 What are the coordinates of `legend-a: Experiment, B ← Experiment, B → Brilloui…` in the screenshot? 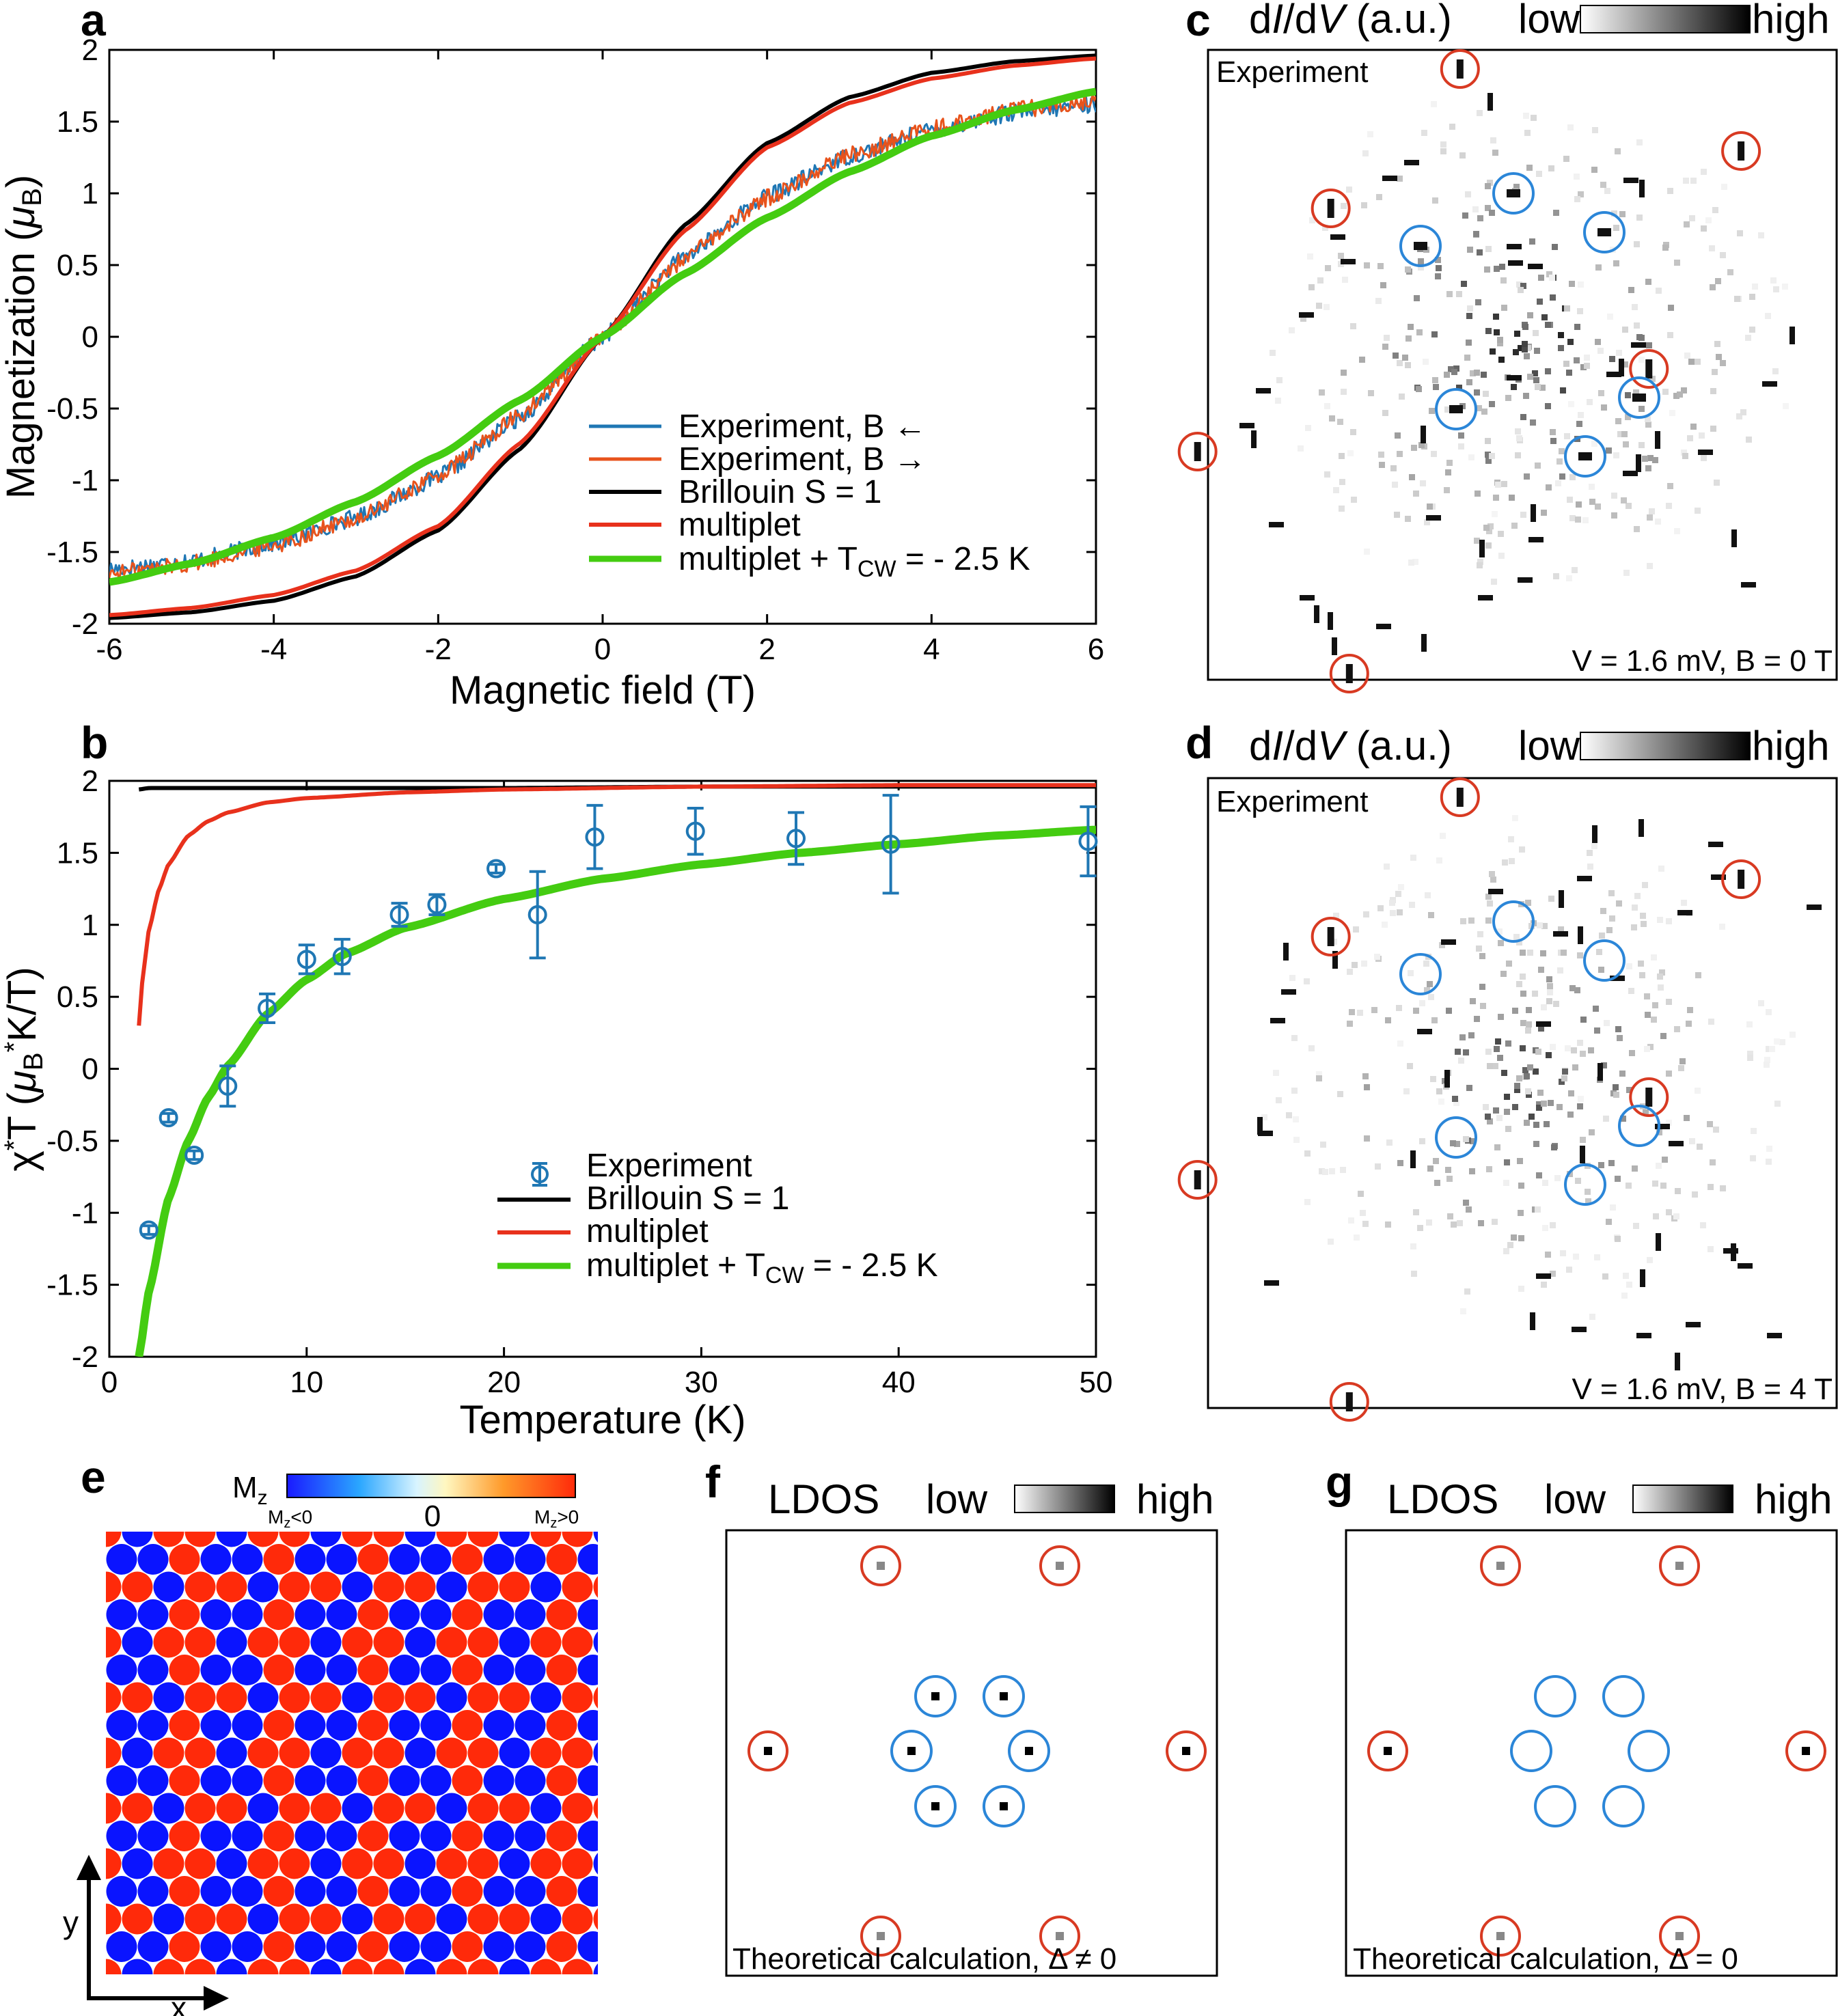 It's located at (809, 495).